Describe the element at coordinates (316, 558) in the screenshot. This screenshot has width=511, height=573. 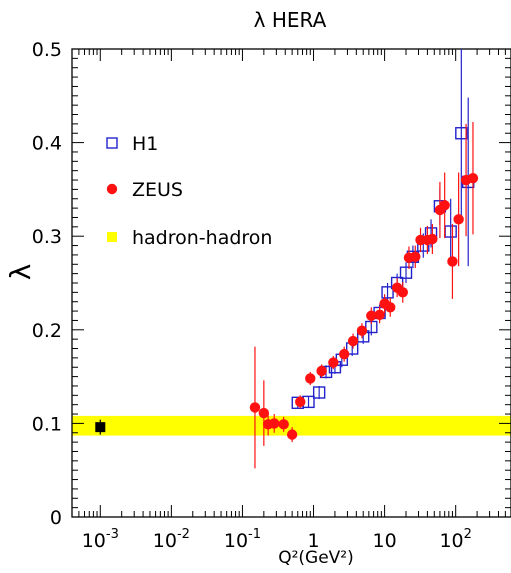
I see `x-axis-label: Q²(GeV²)` at that location.